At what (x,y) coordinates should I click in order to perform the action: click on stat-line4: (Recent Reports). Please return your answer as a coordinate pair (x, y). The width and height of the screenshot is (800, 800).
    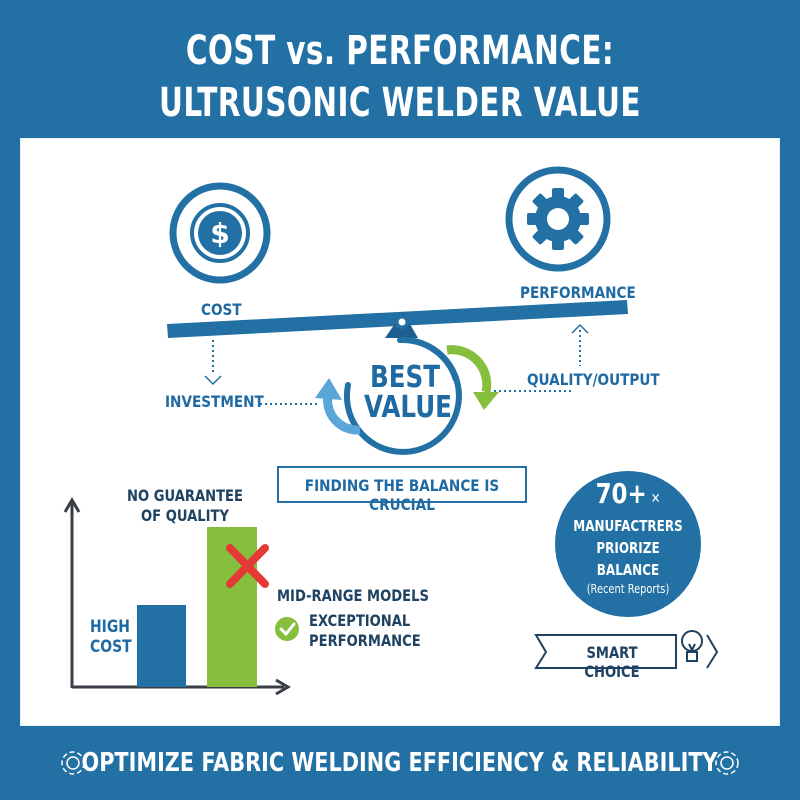
    Looking at the image, I should click on (628, 589).